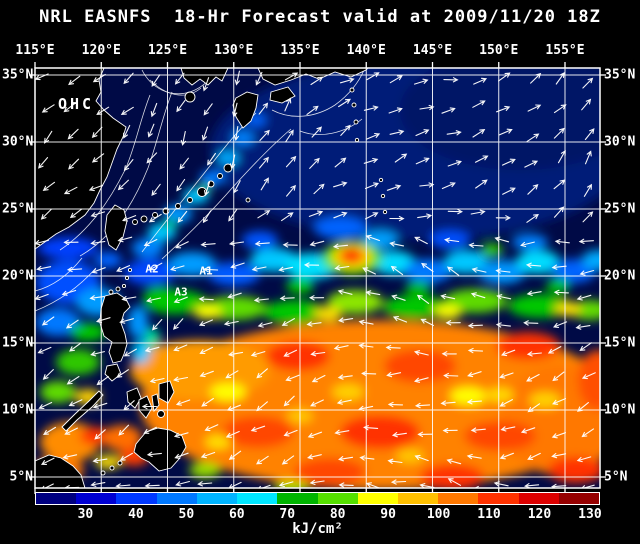  I want to click on lat-tick-label-right: 35°N, so click(620, 75).